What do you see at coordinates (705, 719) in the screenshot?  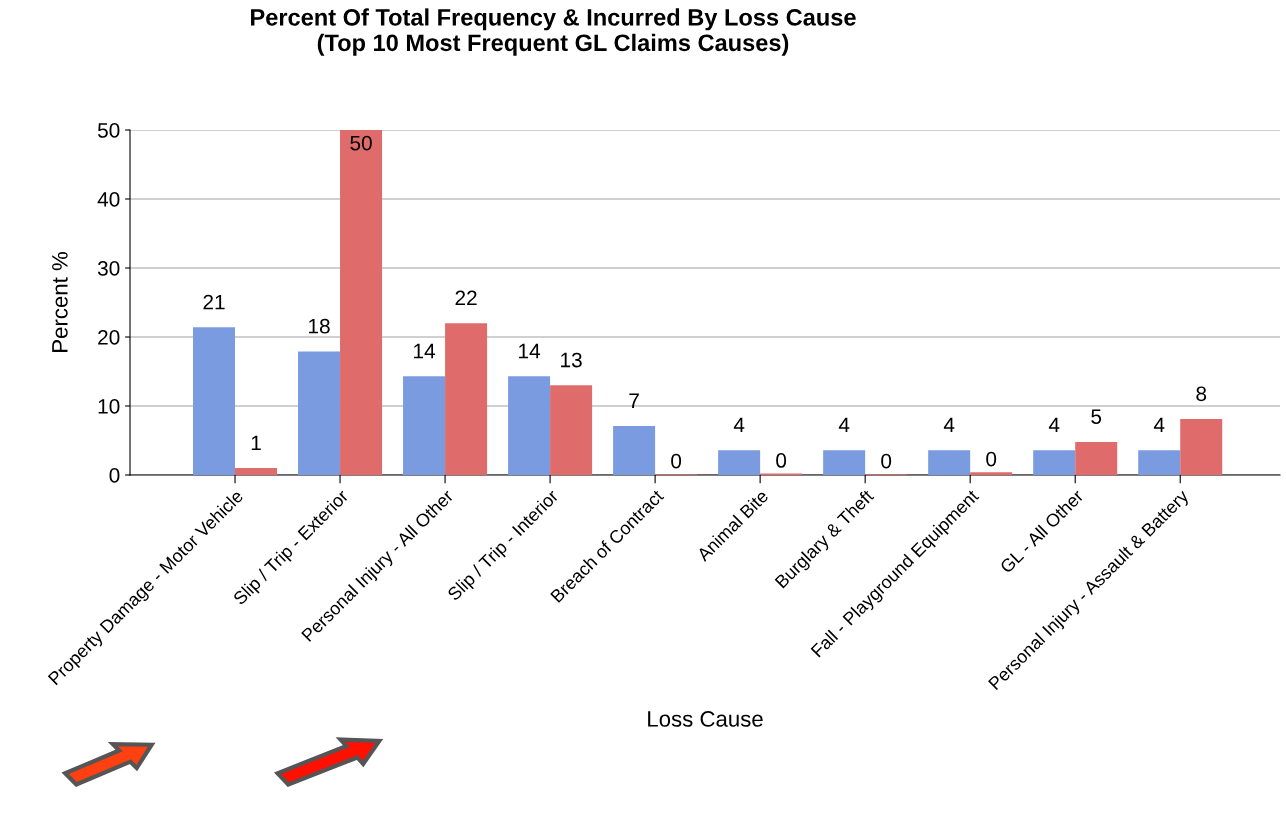 I see `x-axis-title: Loss Cause` at bounding box center [705, 719].